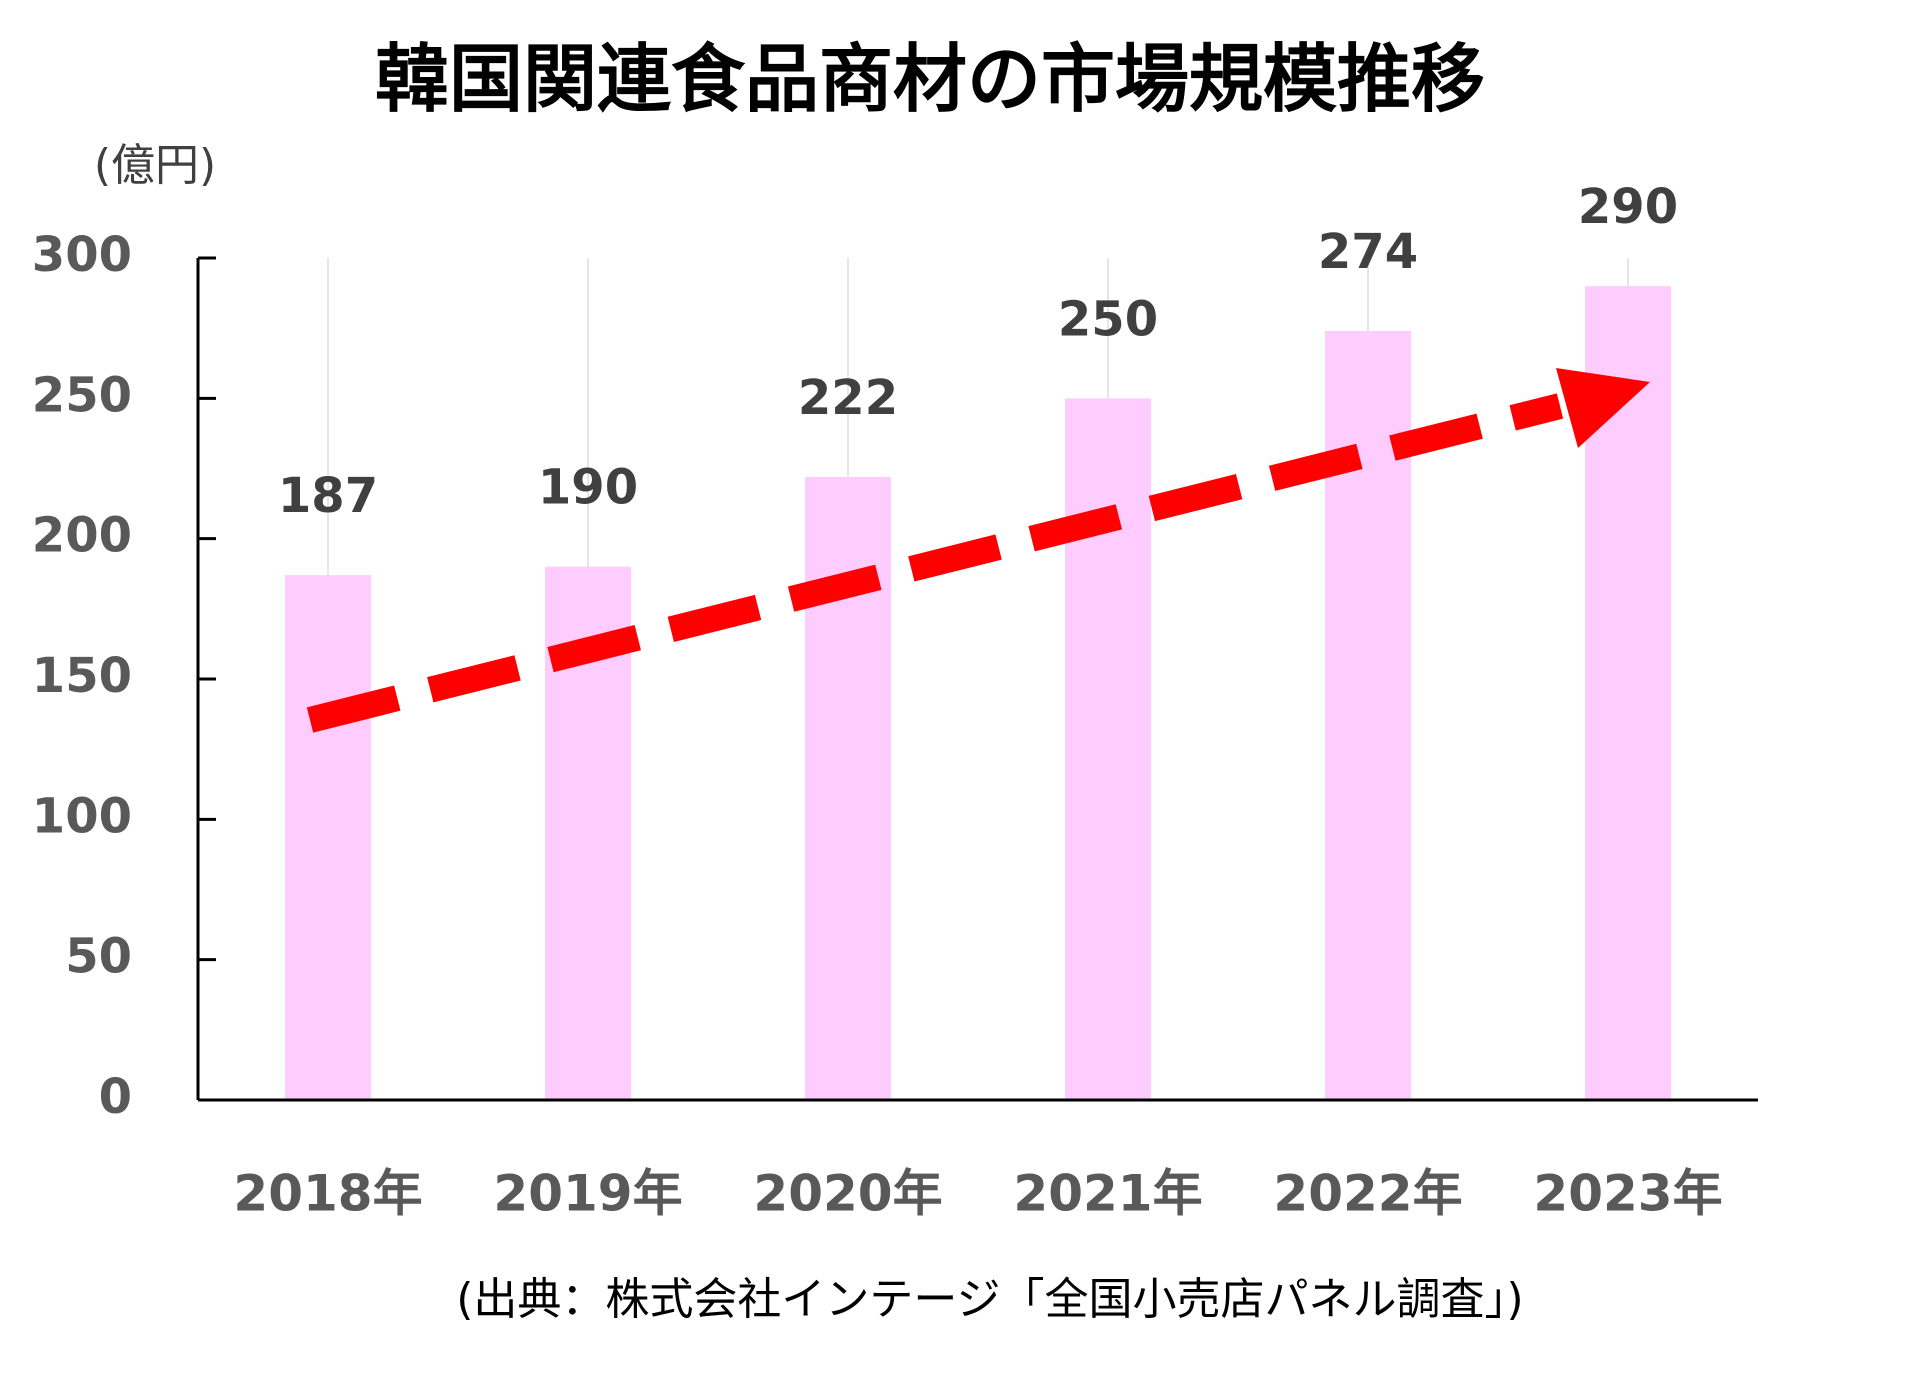 This screenshot has width=1922, height=1381. I want to click on x-tick-label: 2019年, so click(587, 1194).